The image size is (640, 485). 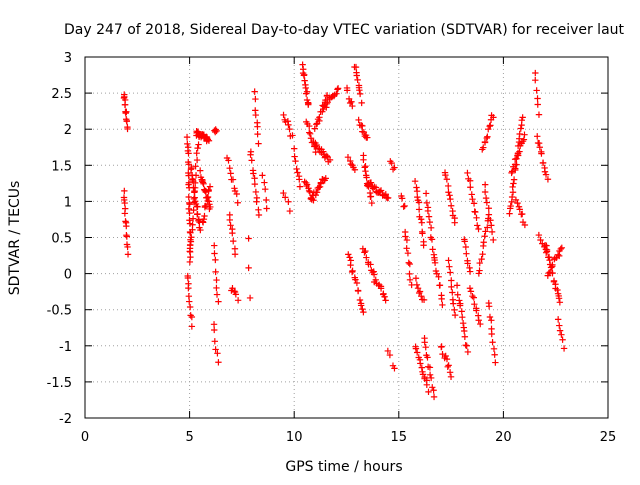 What do you see at coordinates (61, 239) in the screenshot?
I see `y-tick-label: 0.5` at bounding box center [61, 239].